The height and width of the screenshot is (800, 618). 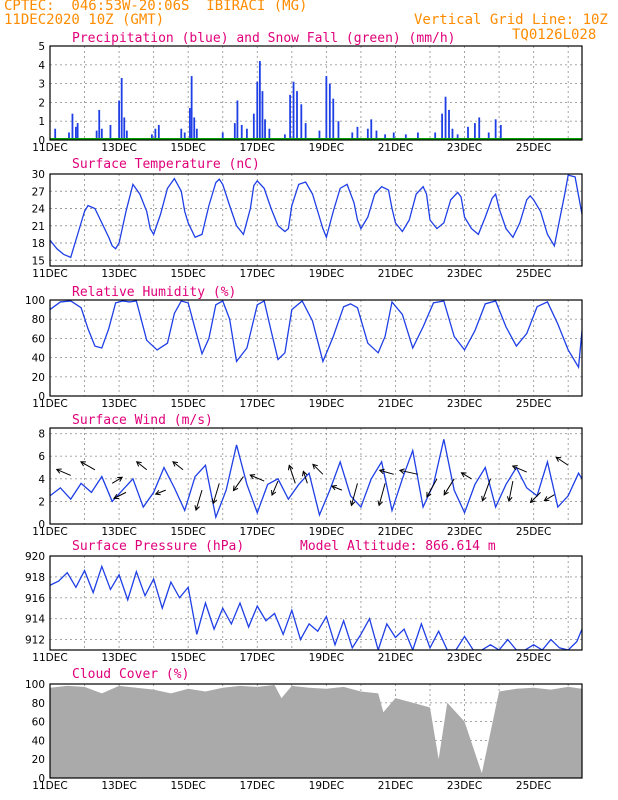 What do you see at coordinates (511, 20) in the screenshot?
I see `grid-note: Vertical Grid Line: 10Z` at bounding box center [511, 20].